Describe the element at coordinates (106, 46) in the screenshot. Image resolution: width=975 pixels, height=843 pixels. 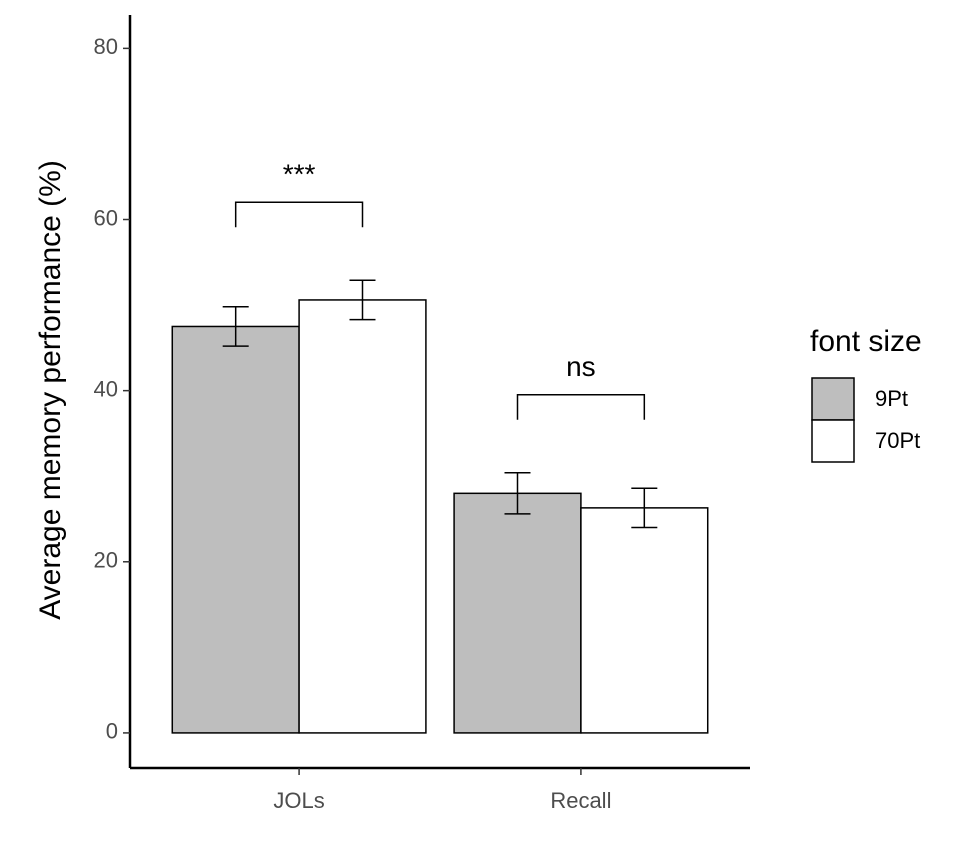
I see `y-tick-label: 80` at that location.